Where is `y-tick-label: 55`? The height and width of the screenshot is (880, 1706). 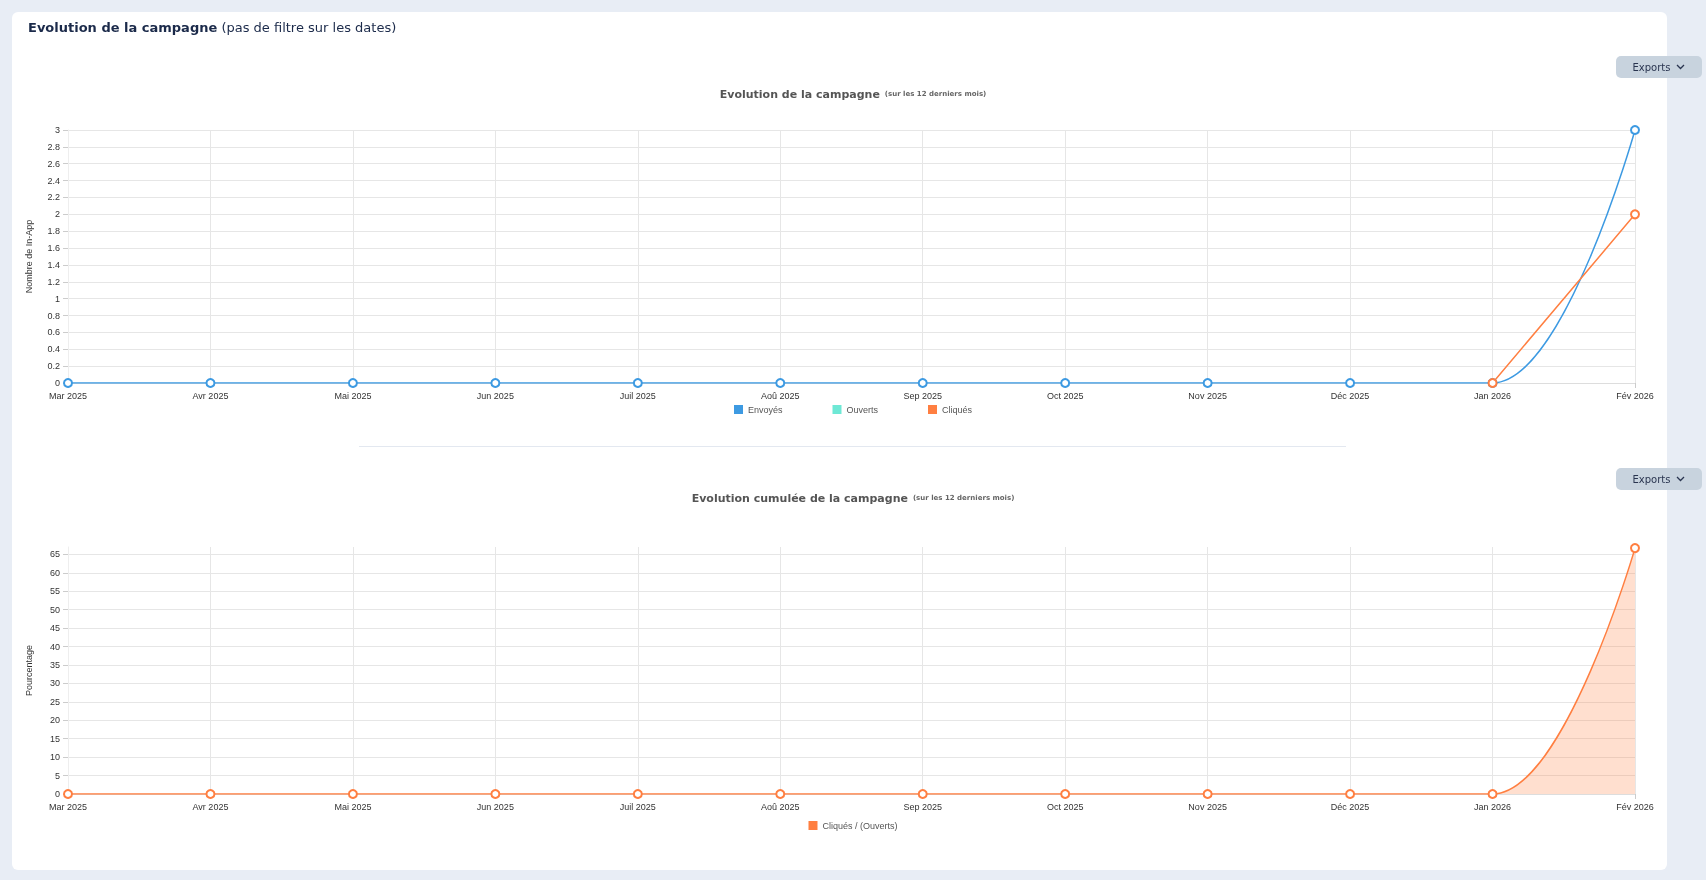
y-tick-label: 55 is located at coordinates (54, 591).